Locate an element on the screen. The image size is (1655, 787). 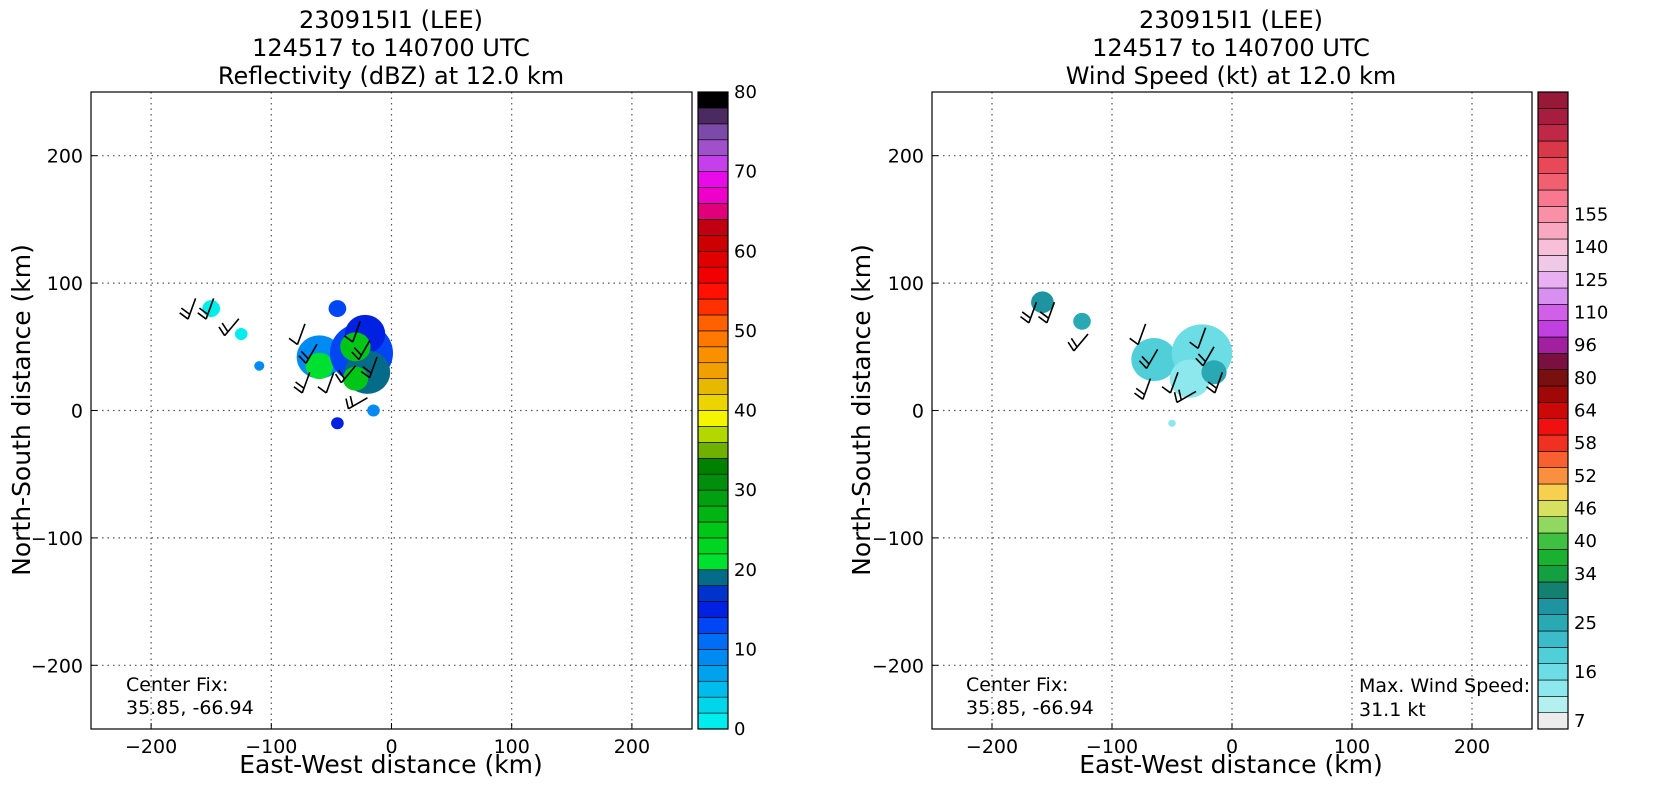
colorbar-tick-label: 20 is located at coordinates (745, 570).